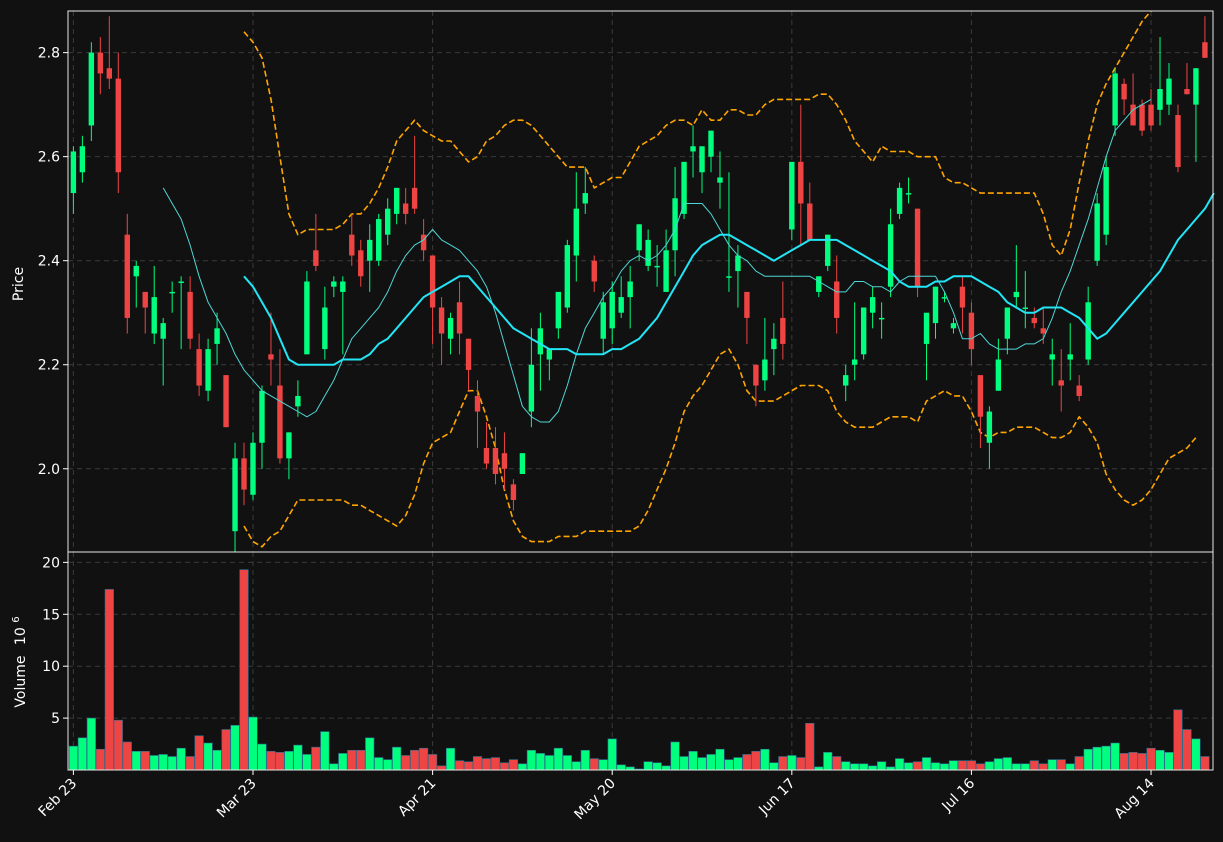 The image size is (1223, 842). What do you see at coordinates (16, 619) in the screenshot?
I see `volume-axis-label-exponent: 6` at bounding box center [16, 619].